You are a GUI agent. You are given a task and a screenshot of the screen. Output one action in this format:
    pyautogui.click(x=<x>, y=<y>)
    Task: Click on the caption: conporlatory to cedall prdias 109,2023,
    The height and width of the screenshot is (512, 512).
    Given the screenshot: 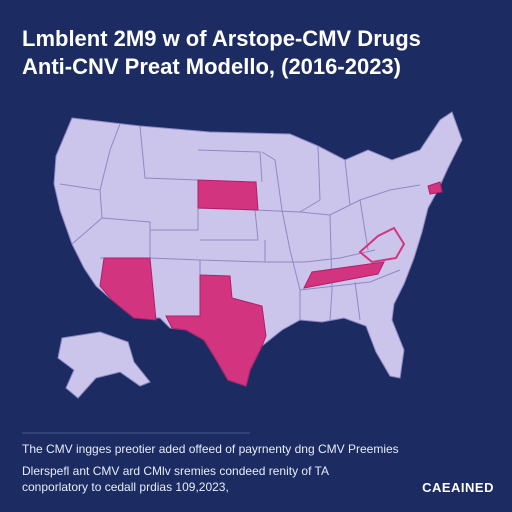 What is the action you would take?
    pyautogui.click(x=125, y=487)
    